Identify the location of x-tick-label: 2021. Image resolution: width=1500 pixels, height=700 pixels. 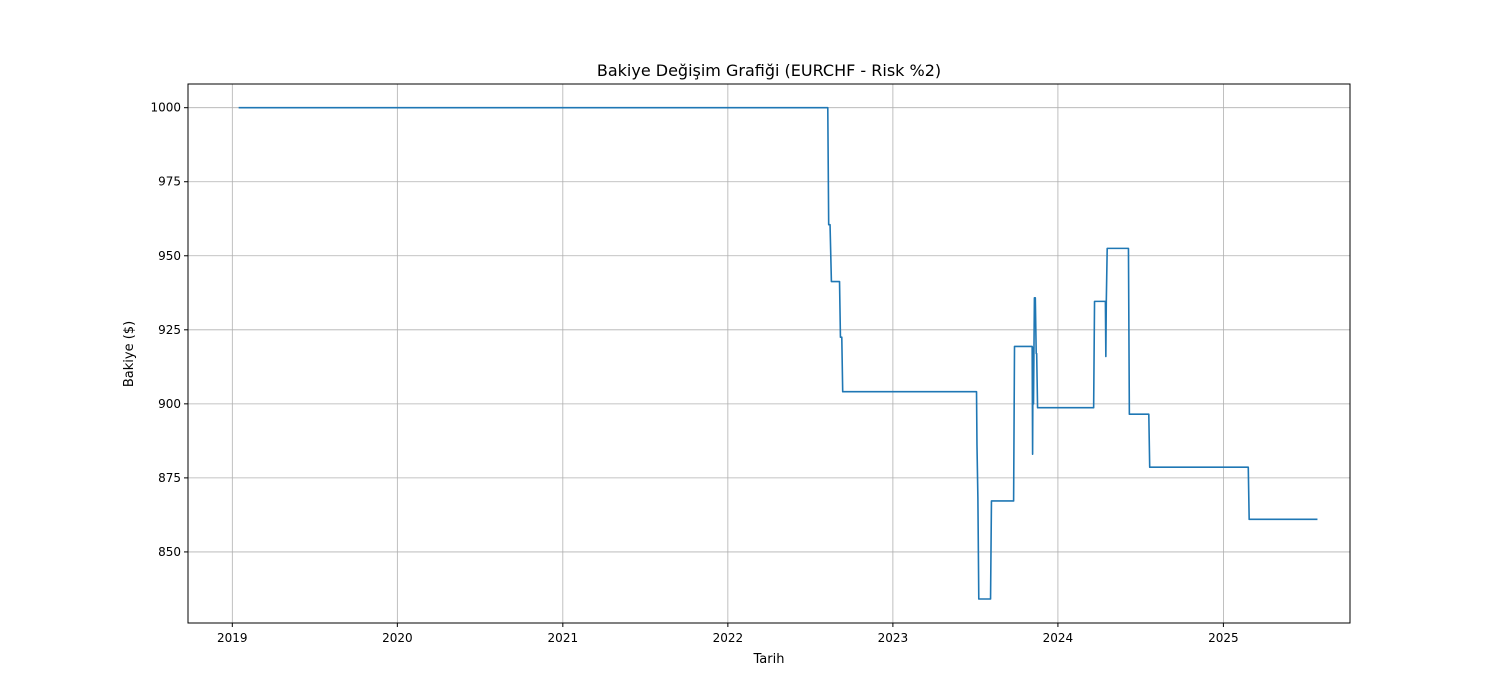
(563, 638).